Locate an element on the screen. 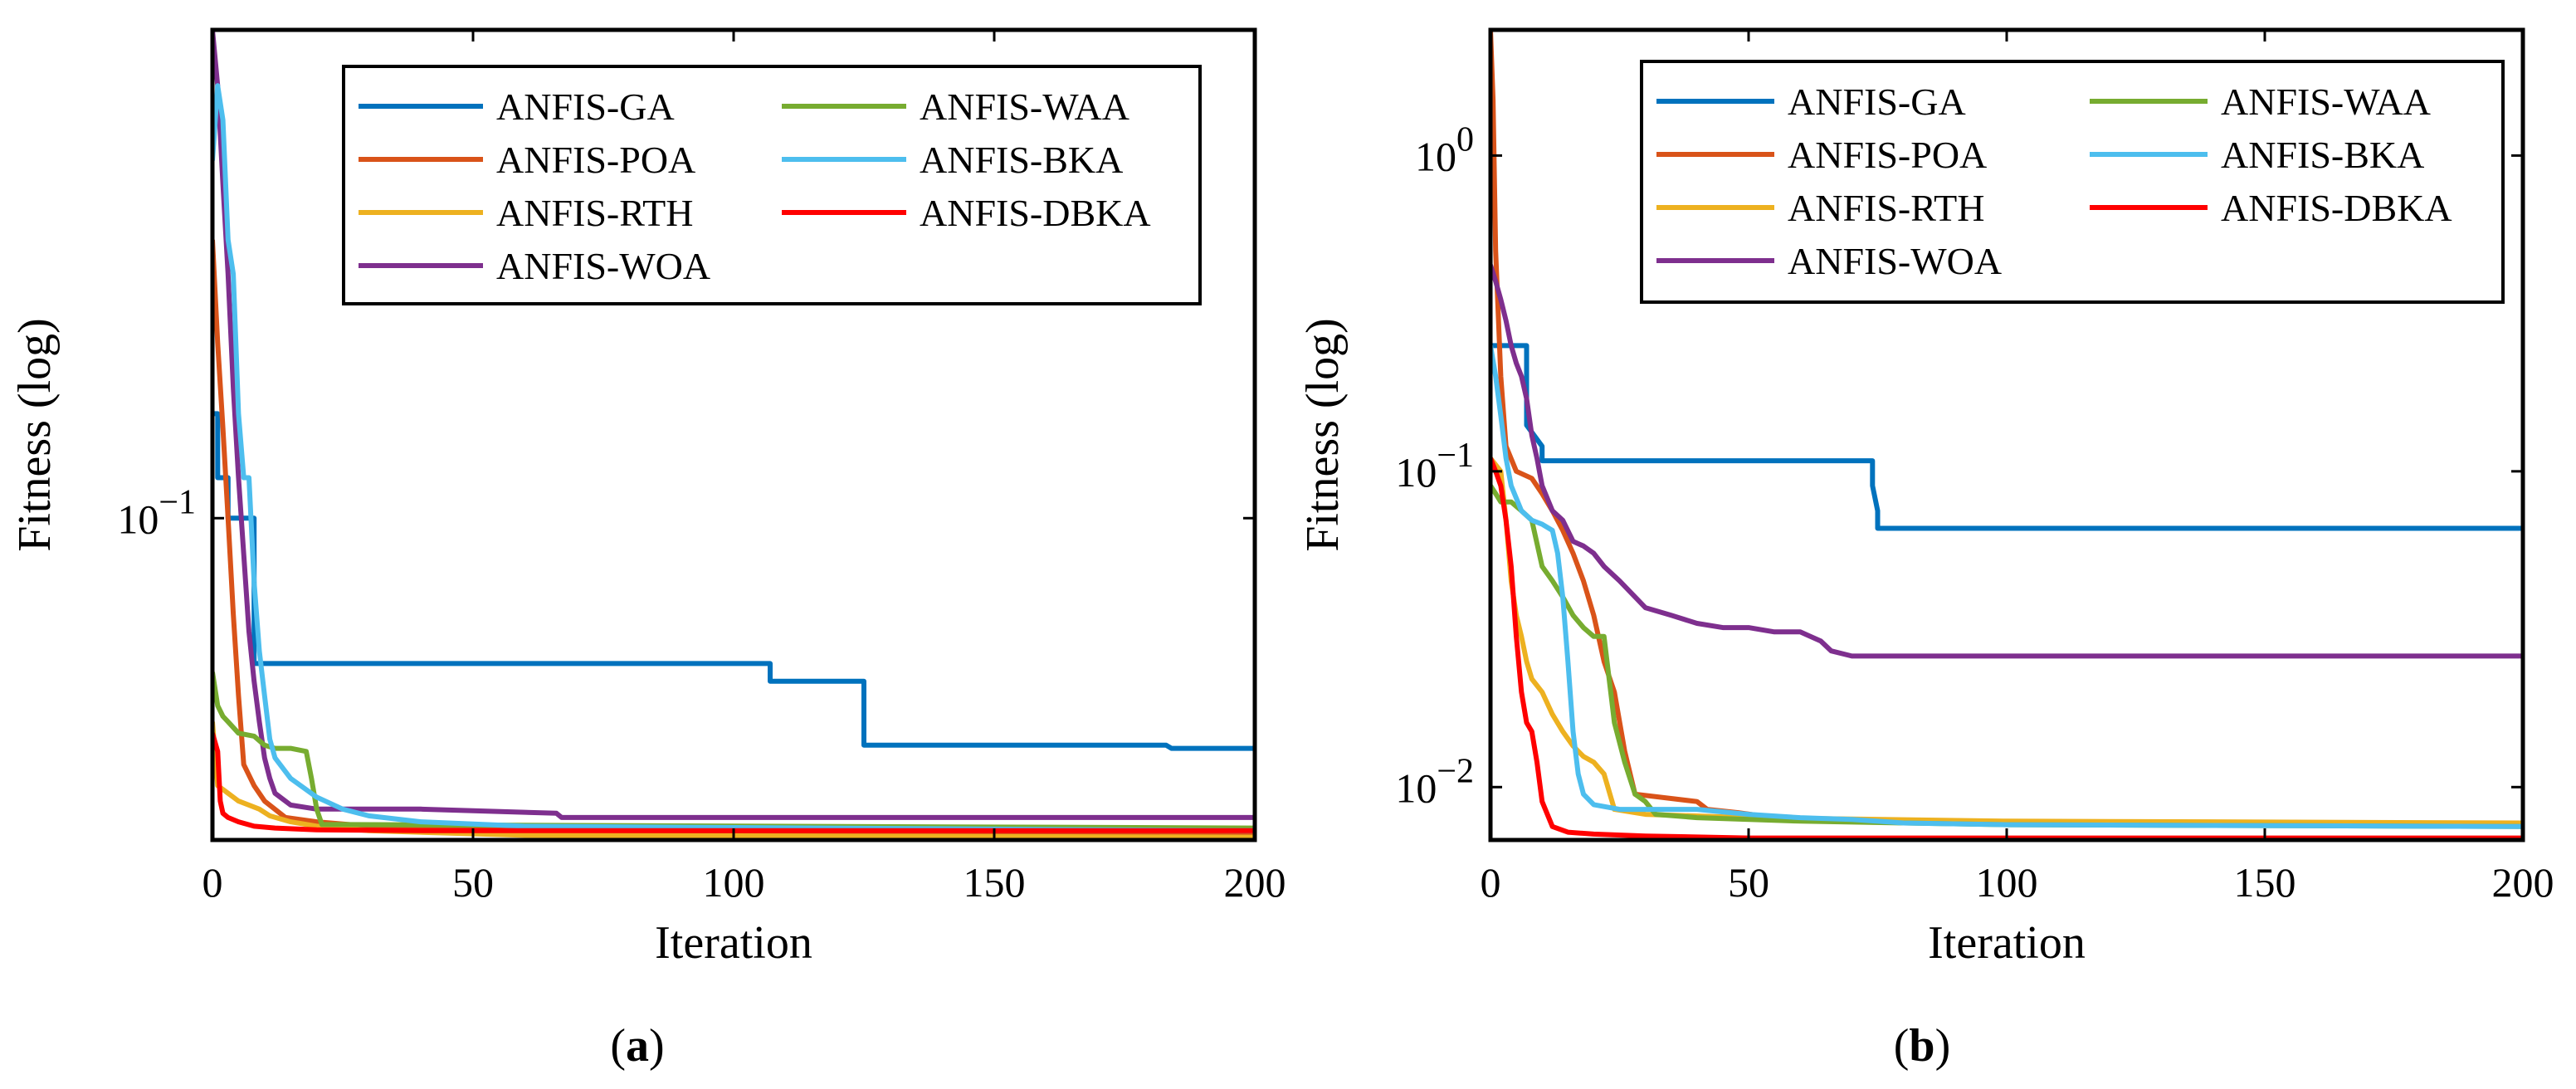 The height and width of the screenshot is (1089, 2576). panel-label-part: a is located at coordinates (638, 1046).